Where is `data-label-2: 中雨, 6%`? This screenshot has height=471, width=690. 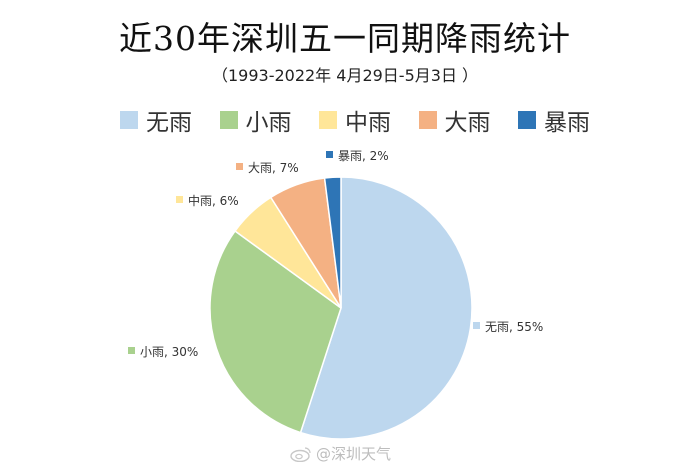 data-label-2: 中雨, 6% is located at coordinates (213, 200).